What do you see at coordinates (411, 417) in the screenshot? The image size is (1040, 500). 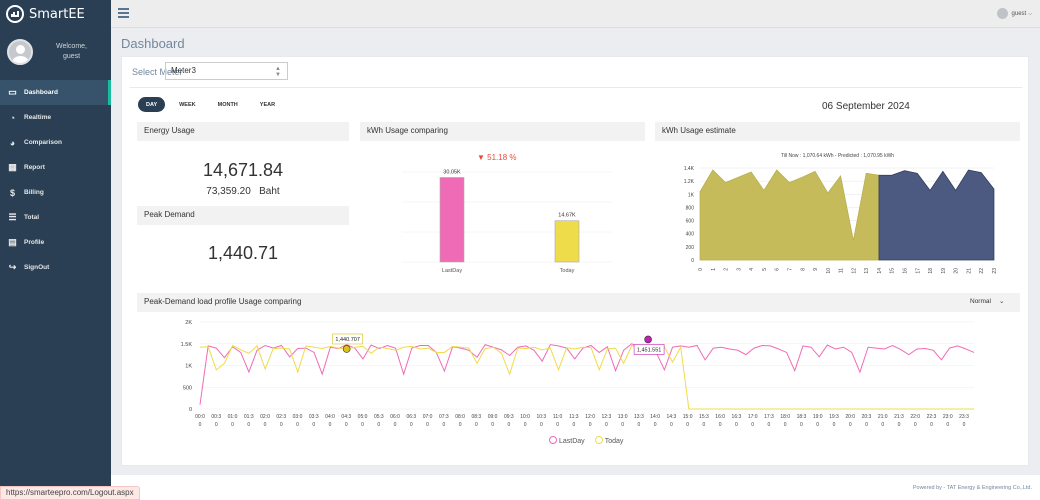 I see `x-tick-label: 06:3` at bounding box center [411, 417].